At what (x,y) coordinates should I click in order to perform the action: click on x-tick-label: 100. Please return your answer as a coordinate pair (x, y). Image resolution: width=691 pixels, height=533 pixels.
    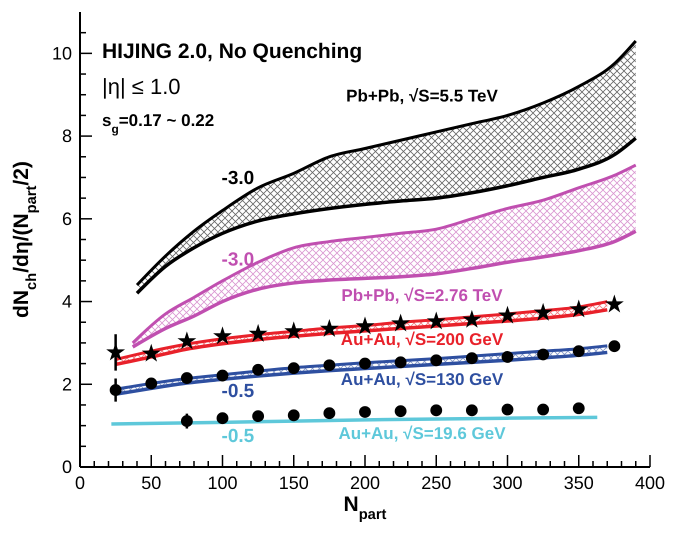
    Looking at the image, I should click on (222, 483).